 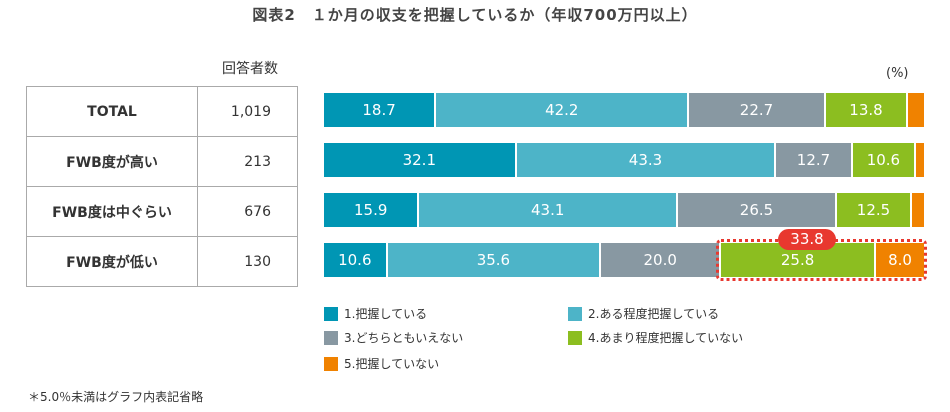 I want to click on bar-segment: 12.7, so click(x=814, y=160).